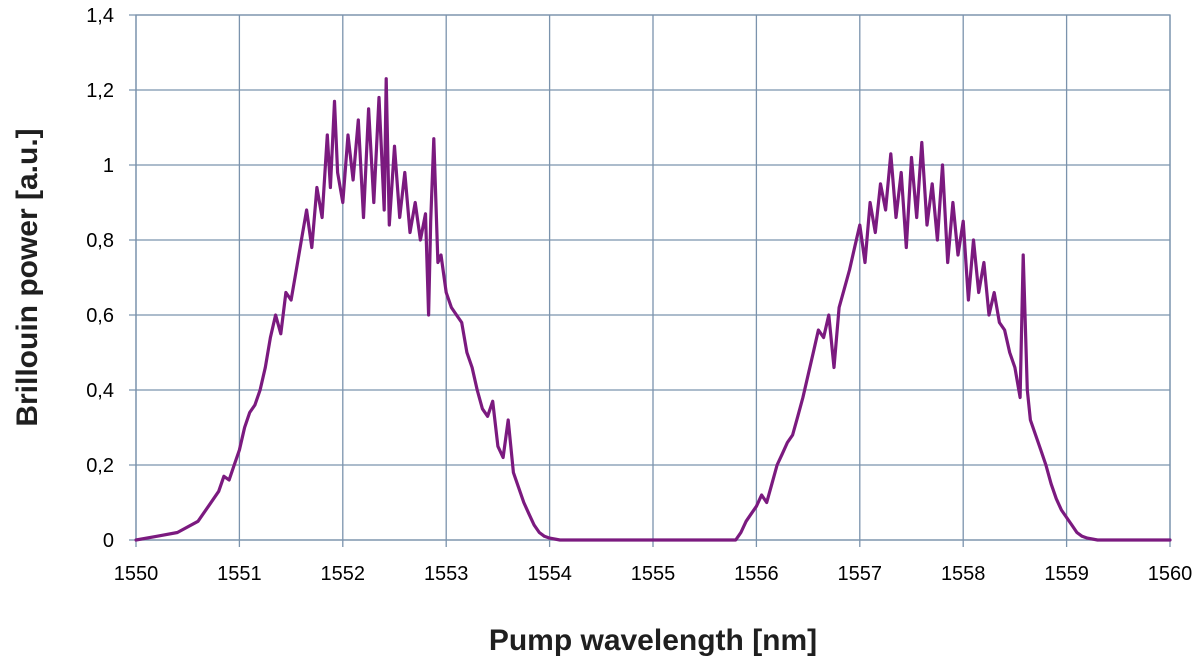 This screenshot has height=666, width=1200. I want to click on y-tick-labels: 0 0,2 0,4 0,6 0,8 1 1,2 1,4, so click(100, 278).